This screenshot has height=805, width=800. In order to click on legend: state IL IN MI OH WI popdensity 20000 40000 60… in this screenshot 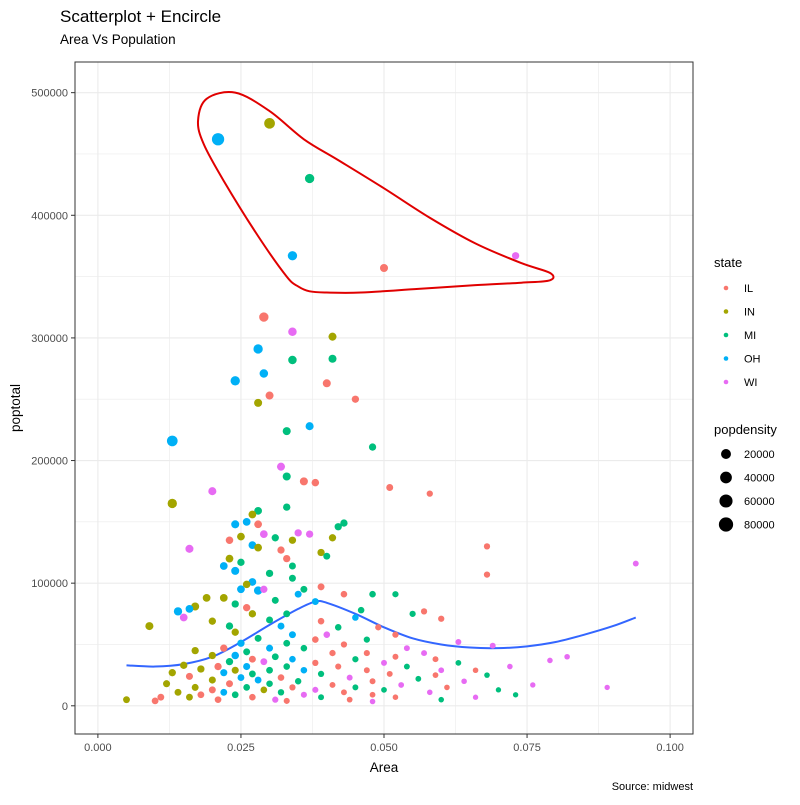, I will do `click(745, 393)`.